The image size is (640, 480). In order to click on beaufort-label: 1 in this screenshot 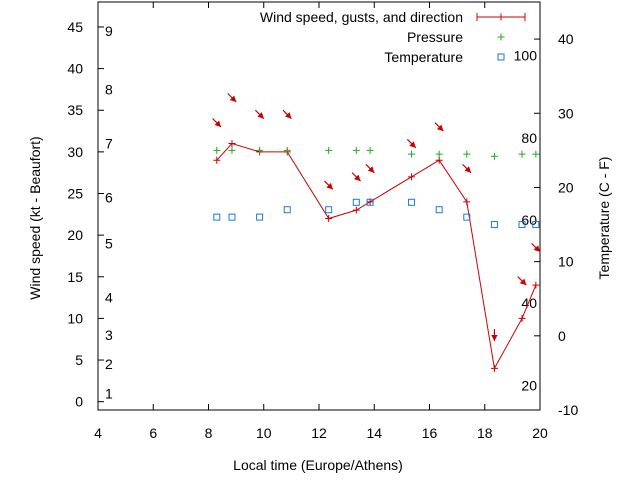, I will do `click(109, 393)`.